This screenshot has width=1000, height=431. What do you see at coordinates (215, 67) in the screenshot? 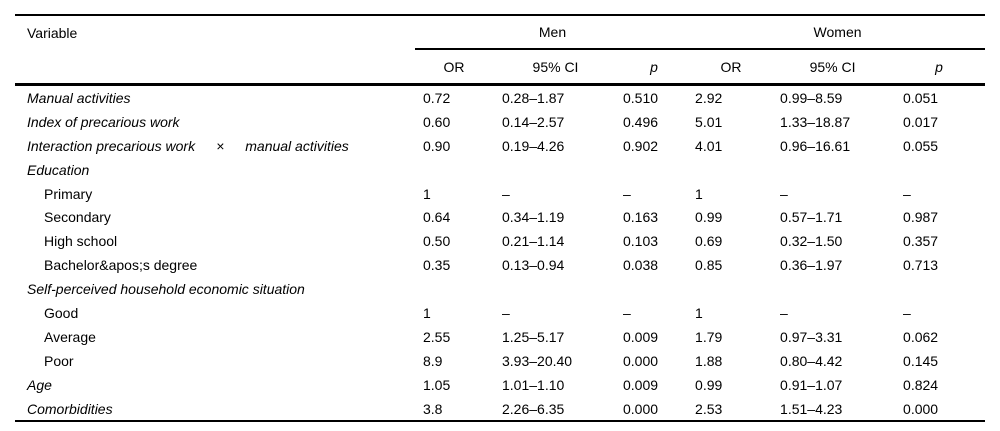
I see `empty-header-cell` at bounding box center [215, 67].